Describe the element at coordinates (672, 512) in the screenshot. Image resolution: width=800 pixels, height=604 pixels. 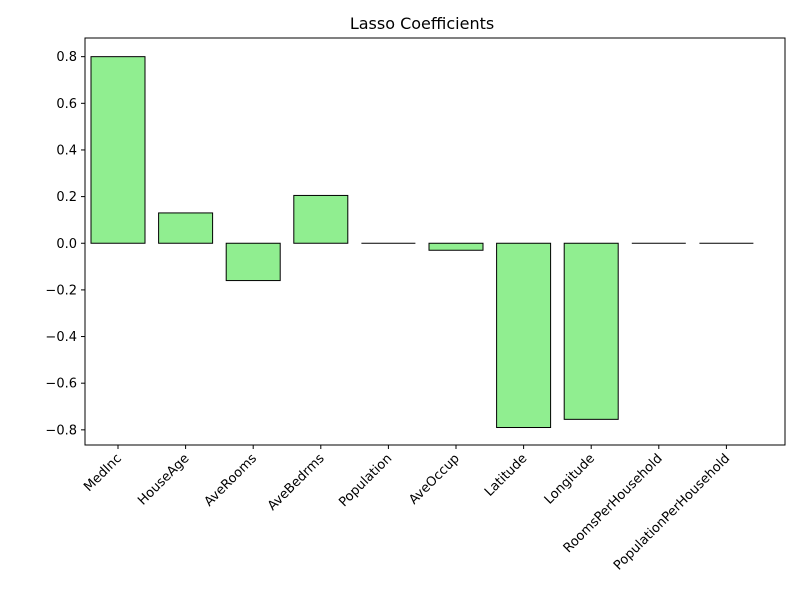
I see `x-tick-label: PopulationPerHousehold` at that location.